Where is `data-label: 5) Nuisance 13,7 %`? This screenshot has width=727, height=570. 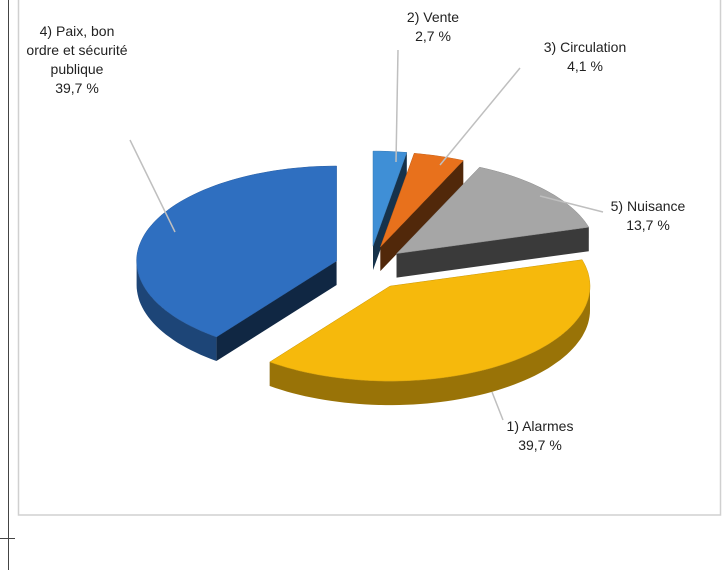
data-label: 5) Nuisance 13,7 % is located at coordinates (648, 216).